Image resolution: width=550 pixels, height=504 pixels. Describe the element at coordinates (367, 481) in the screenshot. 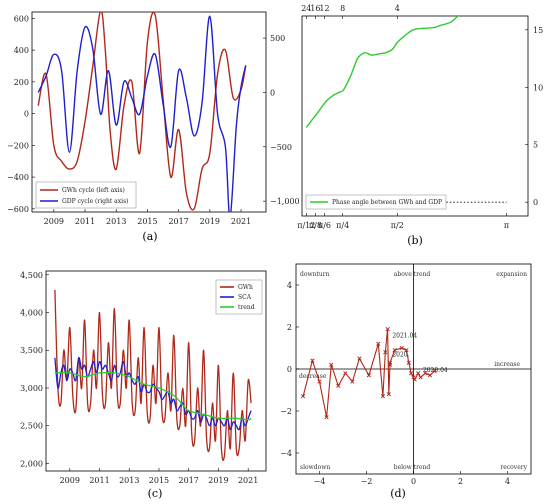

I see `x-tick-label: −2` at that location.